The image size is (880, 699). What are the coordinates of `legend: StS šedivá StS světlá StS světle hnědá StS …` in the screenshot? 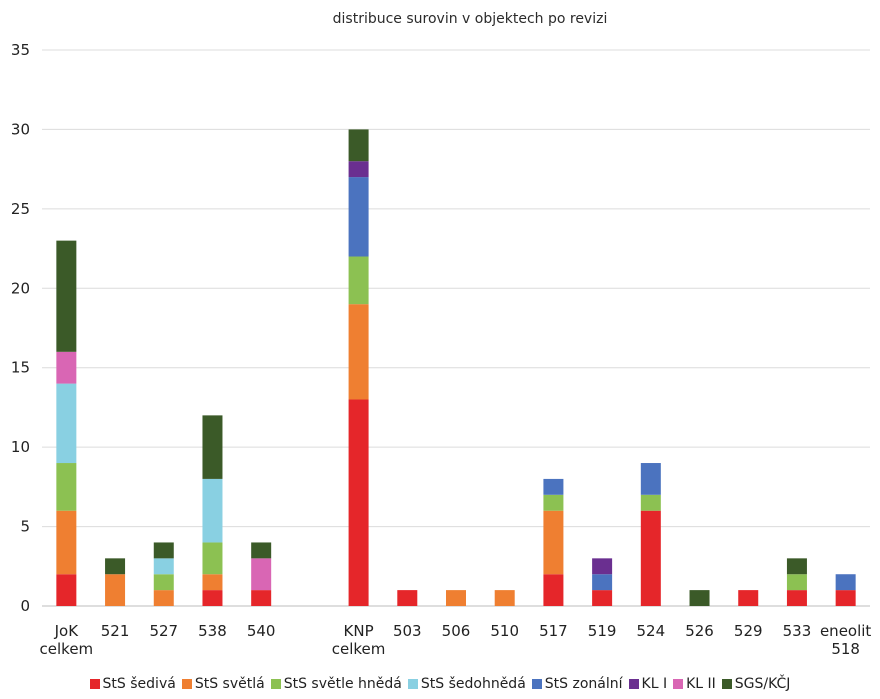 It's located at (440, 687).